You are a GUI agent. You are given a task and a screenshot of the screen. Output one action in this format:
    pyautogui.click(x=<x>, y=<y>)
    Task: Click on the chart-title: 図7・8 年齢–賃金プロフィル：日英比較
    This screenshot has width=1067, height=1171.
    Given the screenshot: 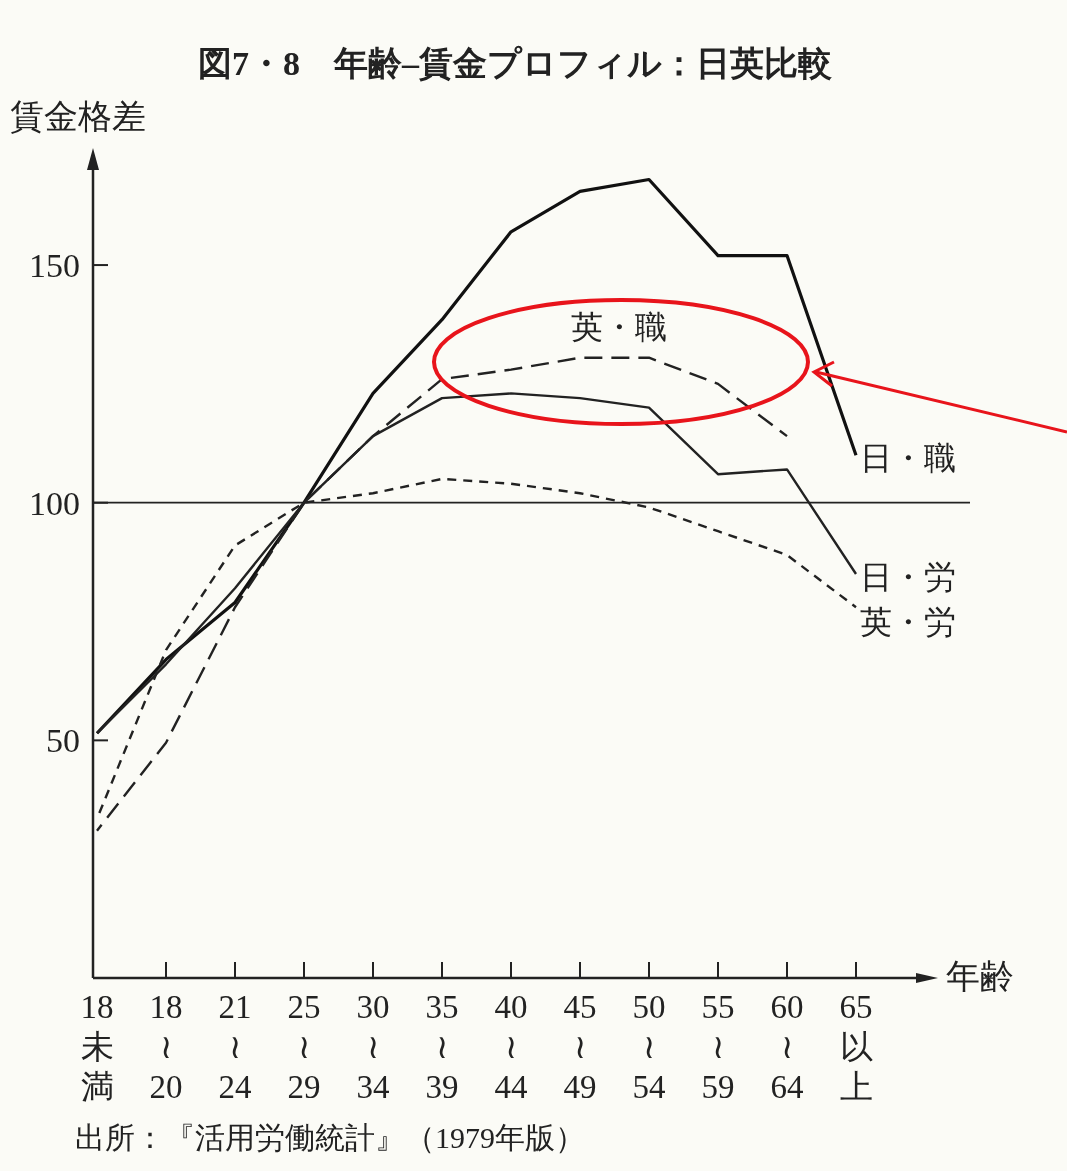 What is the action you would take?
    pyautogui.click(x=515, y=63)
    